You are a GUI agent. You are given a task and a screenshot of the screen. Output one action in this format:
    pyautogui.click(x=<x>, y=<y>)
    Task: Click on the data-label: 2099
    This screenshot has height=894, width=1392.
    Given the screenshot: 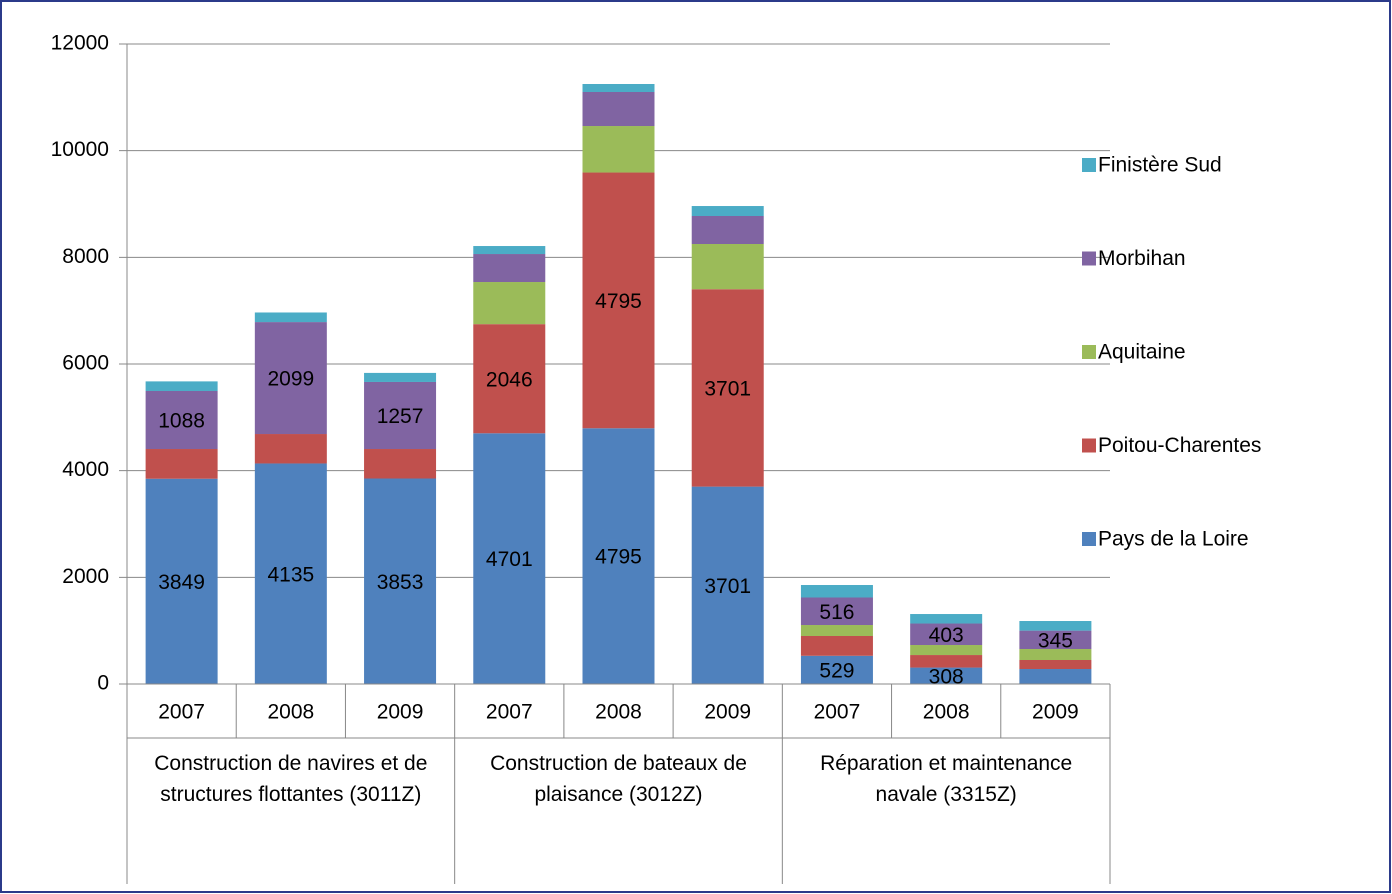 What is the action you would take?
    pyautogui.click(x=290, y=379)
    